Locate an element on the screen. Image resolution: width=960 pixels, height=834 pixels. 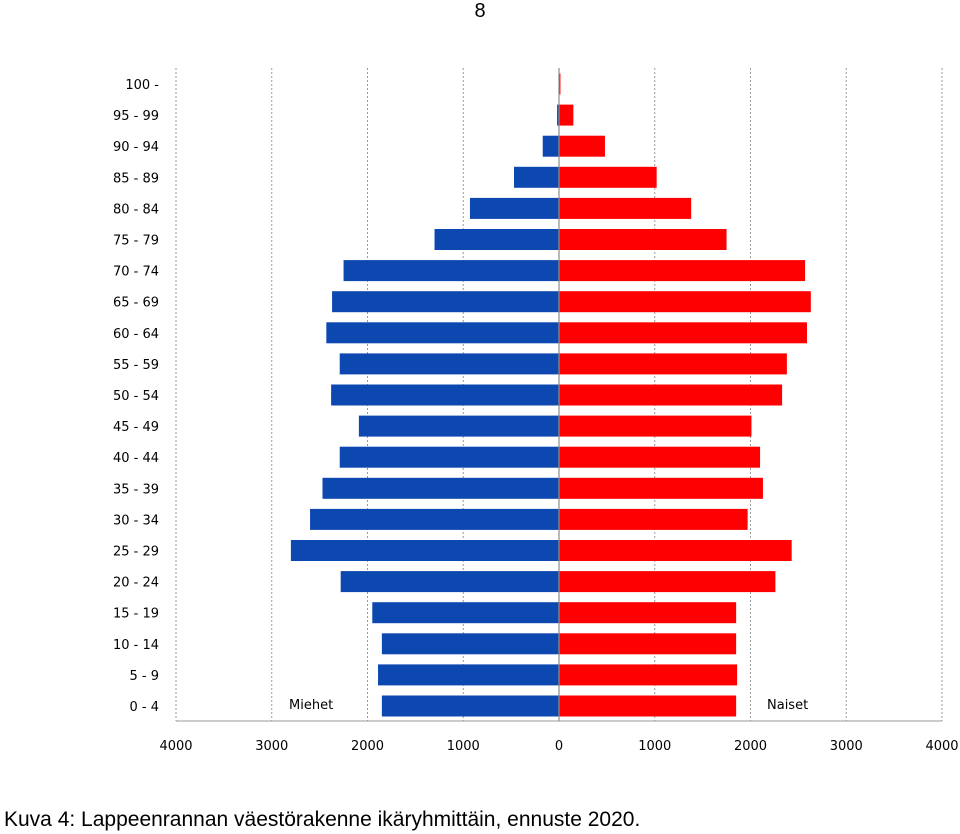
category-label: 40 - 44 is located at coordinates (136, 458).